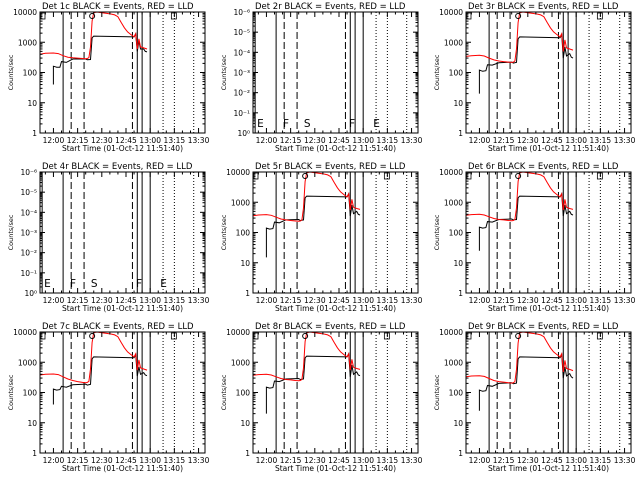 The height and width of the screenshot is (480, 640). Describe the element at coordinates (241, 73) in the screenshot. I see `y-tick-label: 10⁻³` at that location.